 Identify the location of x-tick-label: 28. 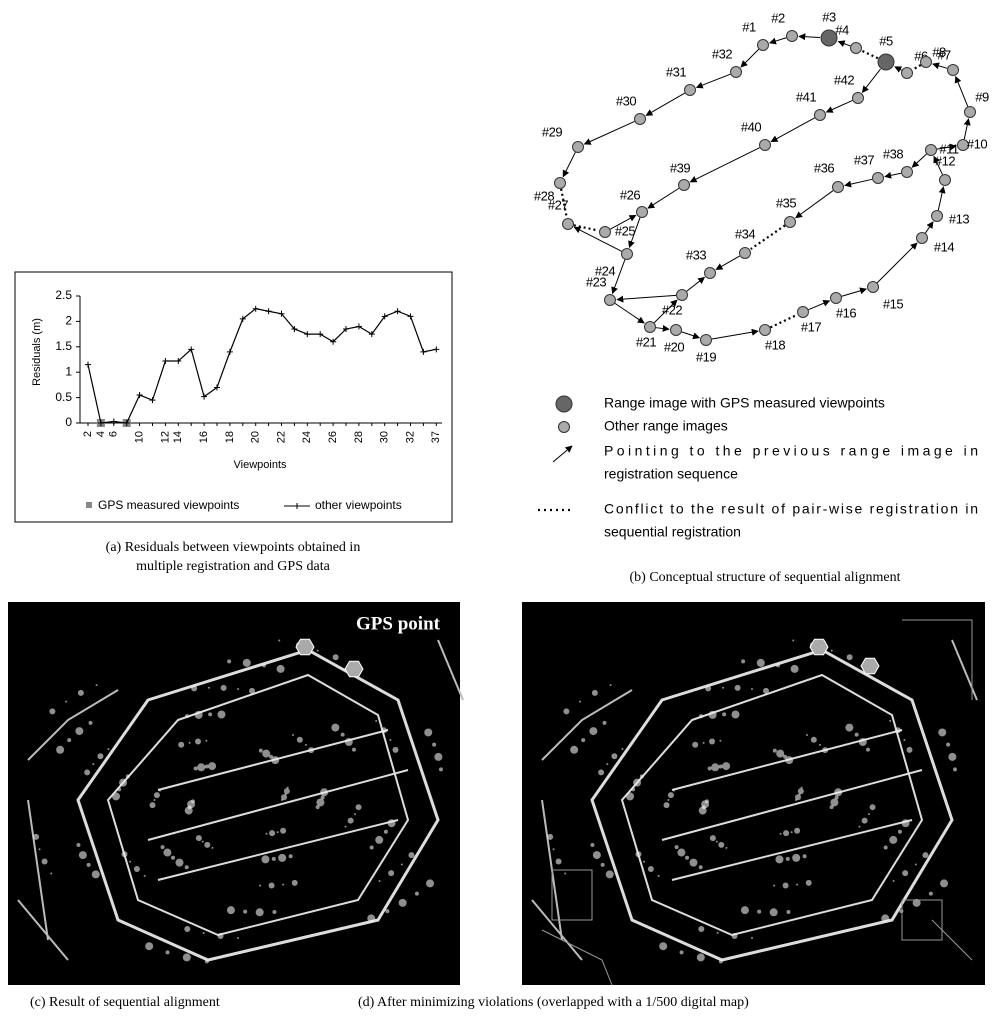
(359, 437).